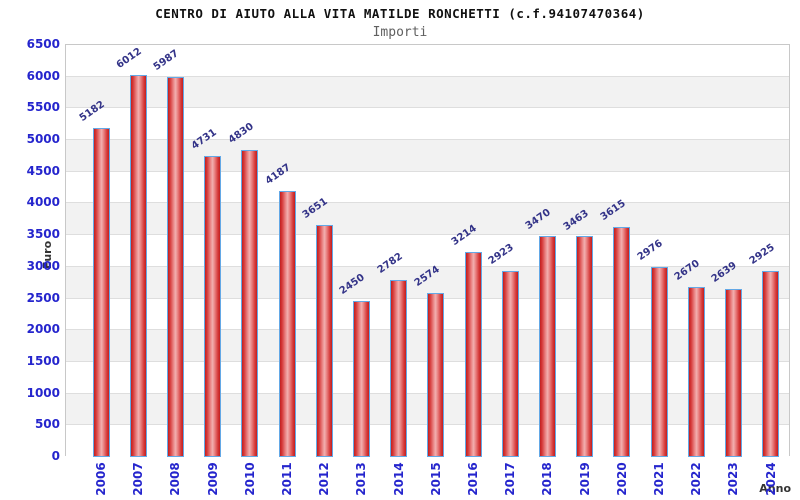  What do you see at coordinates (399, 368) in the screenshot?
I see `bar-2014` at bounding box center [399, 368].